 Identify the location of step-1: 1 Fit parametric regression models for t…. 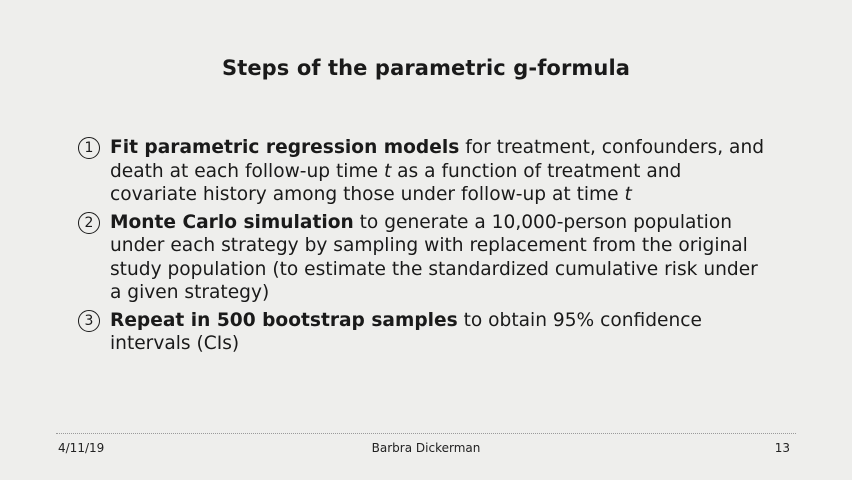
(423, 171).